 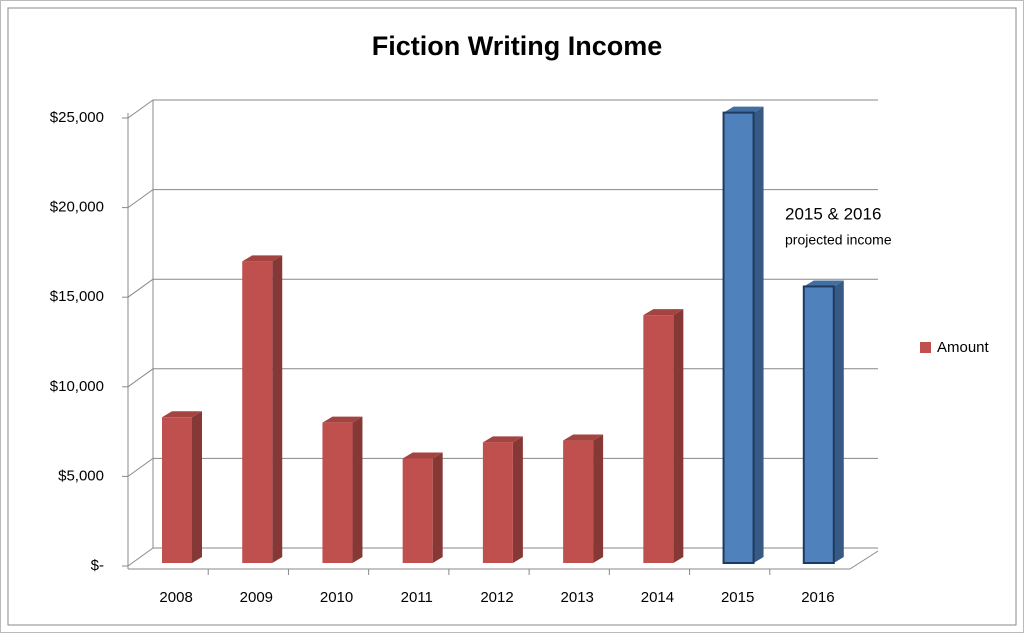 What do you see at coordinates (336, 597) in the screenshot?
I see `x-tick-label: 2010` at bounding box center [336, 597].